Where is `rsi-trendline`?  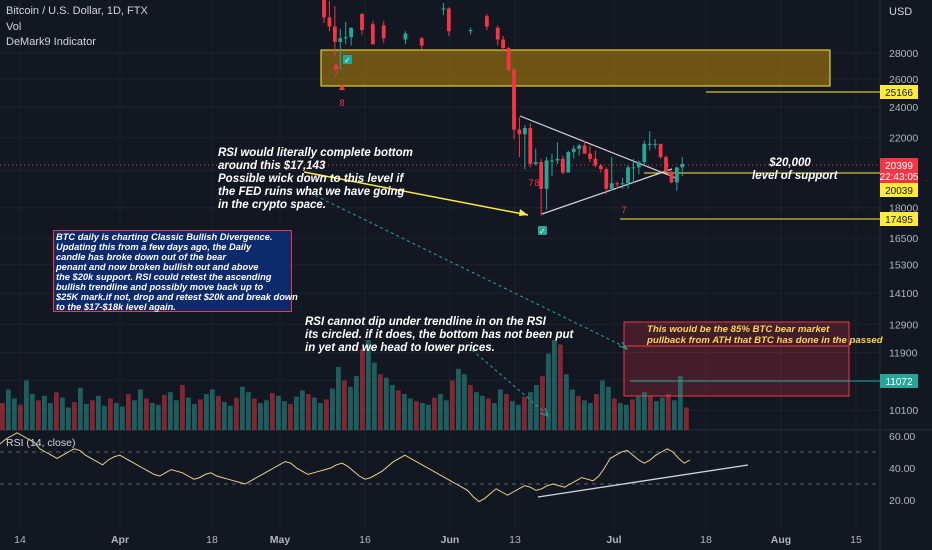 rsi-trendline is located at coordinates (643, 481).